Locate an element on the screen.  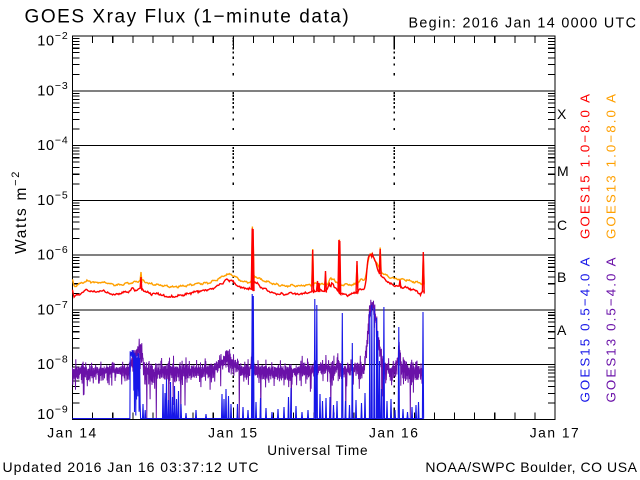
svg-text: 10⁻⁹ is located at coordinates (52, 413).